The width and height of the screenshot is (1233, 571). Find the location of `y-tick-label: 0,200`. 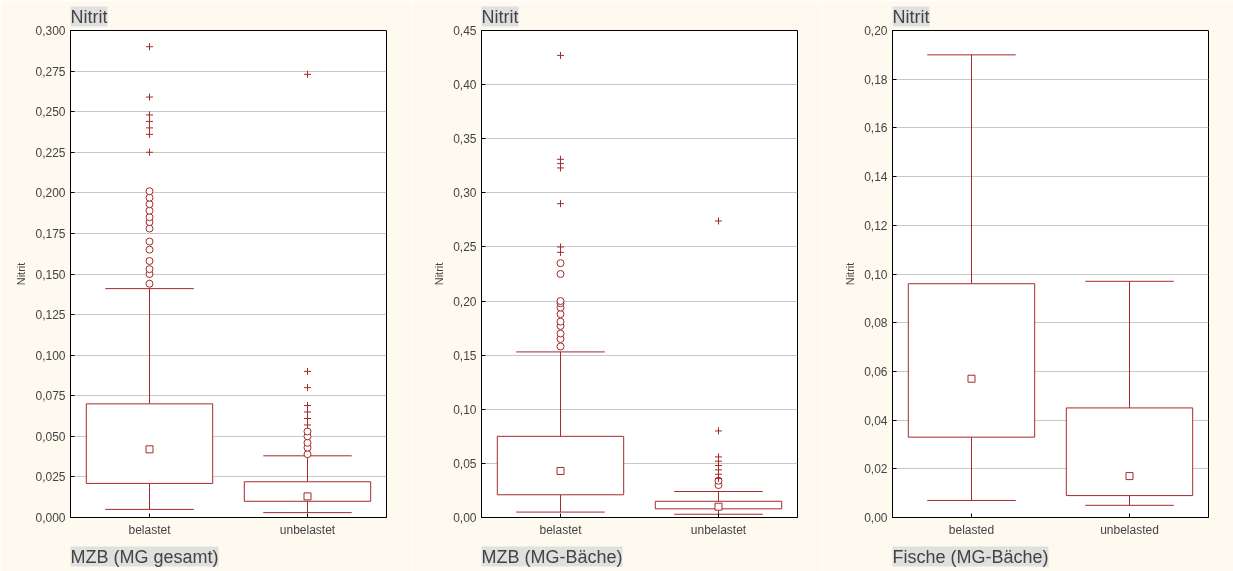

y-tick-label: 0,200 is located at coordinates (50, 193).